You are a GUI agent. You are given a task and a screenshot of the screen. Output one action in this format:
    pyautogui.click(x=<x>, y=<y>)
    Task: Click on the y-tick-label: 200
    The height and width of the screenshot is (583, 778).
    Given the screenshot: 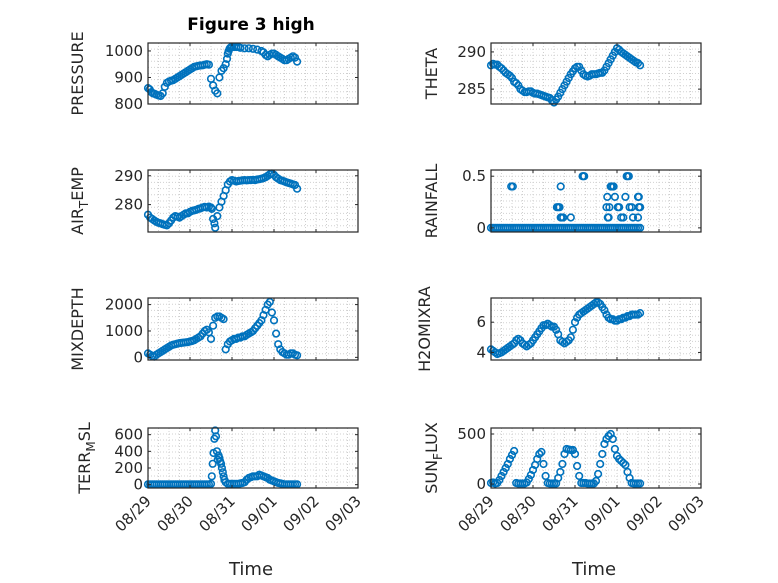 What is the action you would take?
    pyautogui.click(x=128, y=468)
    